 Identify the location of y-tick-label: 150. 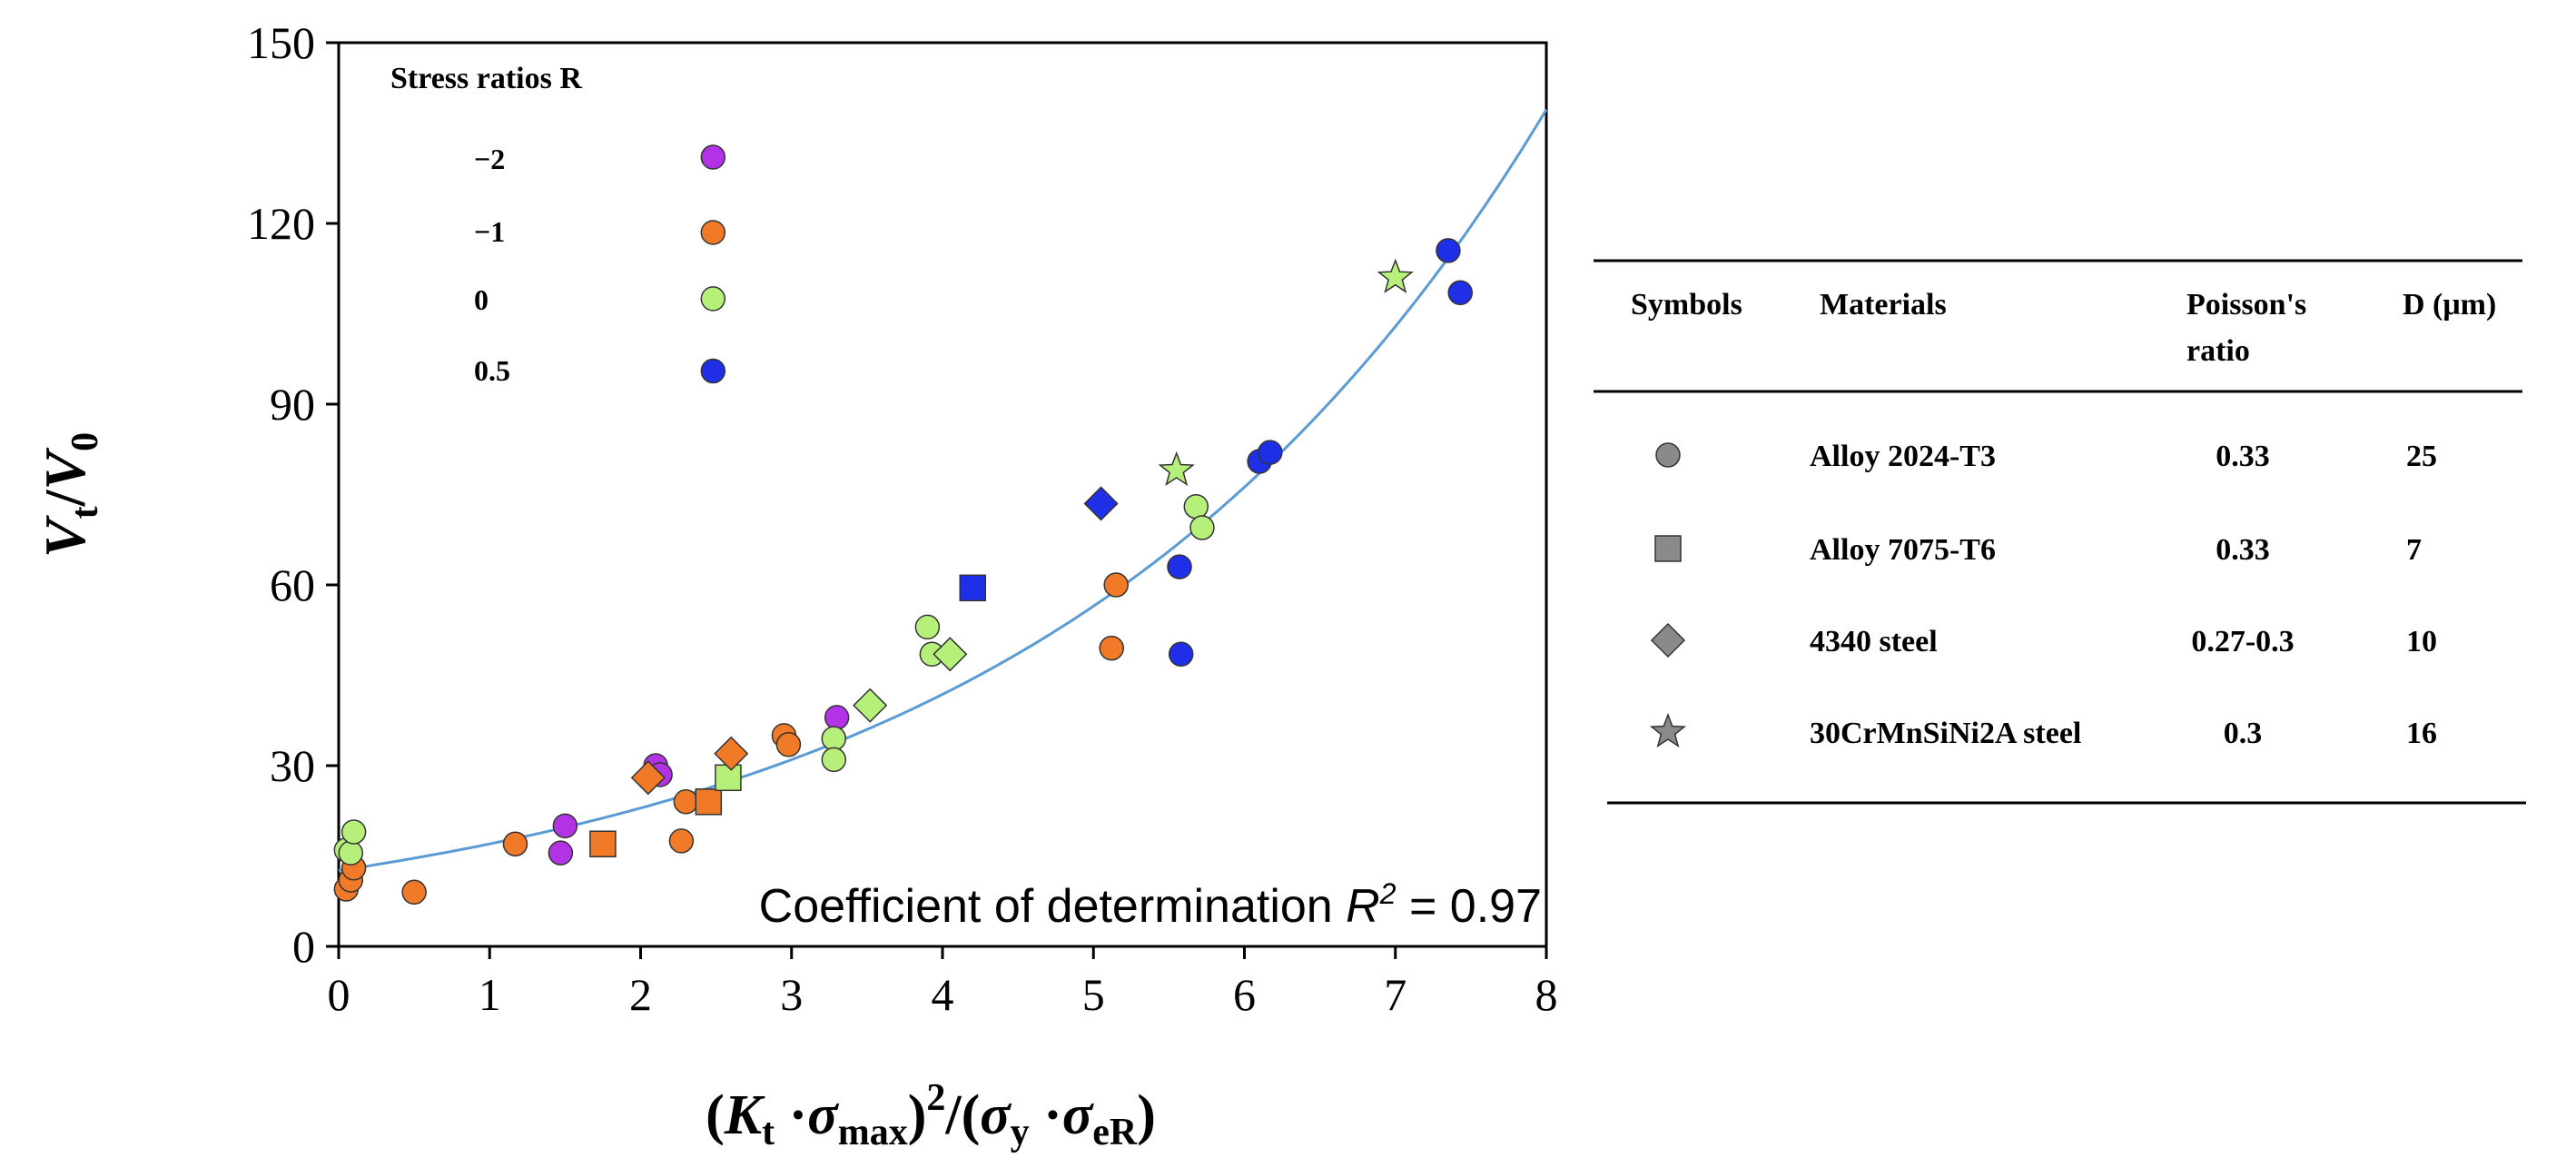
(281, 42).